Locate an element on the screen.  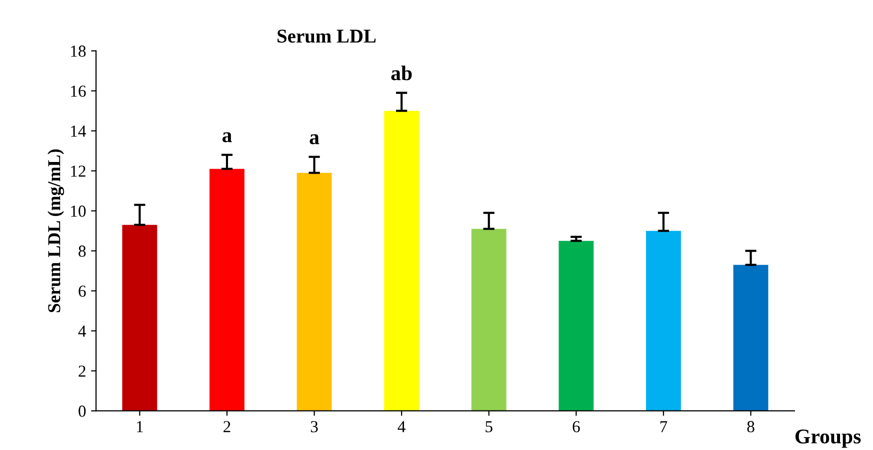
annotation: ab is located at coordinates (401, 73).